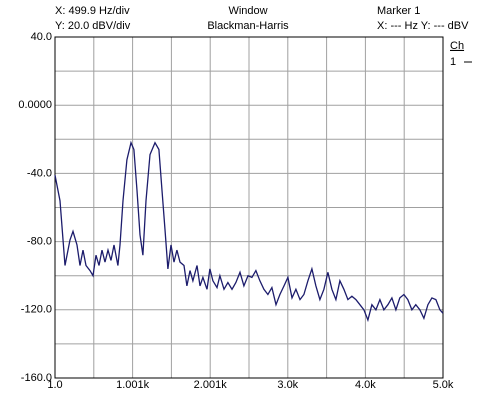 The height and width of the screenshot is (412, 487). I want to click on x-tick-label: 4.0k, so click(365, 385).